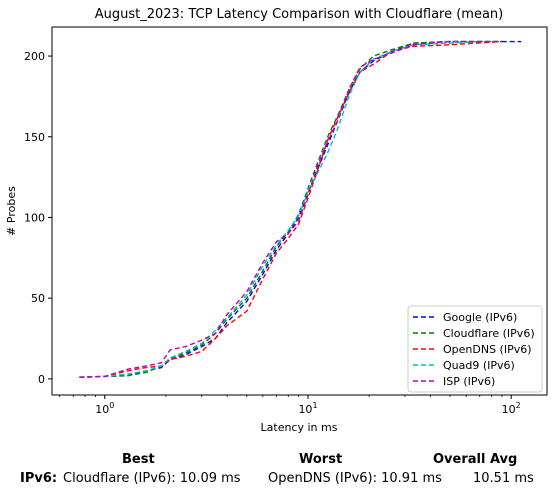  I want to click on ipv6-row-label: IPv6:, so click(39, 478).